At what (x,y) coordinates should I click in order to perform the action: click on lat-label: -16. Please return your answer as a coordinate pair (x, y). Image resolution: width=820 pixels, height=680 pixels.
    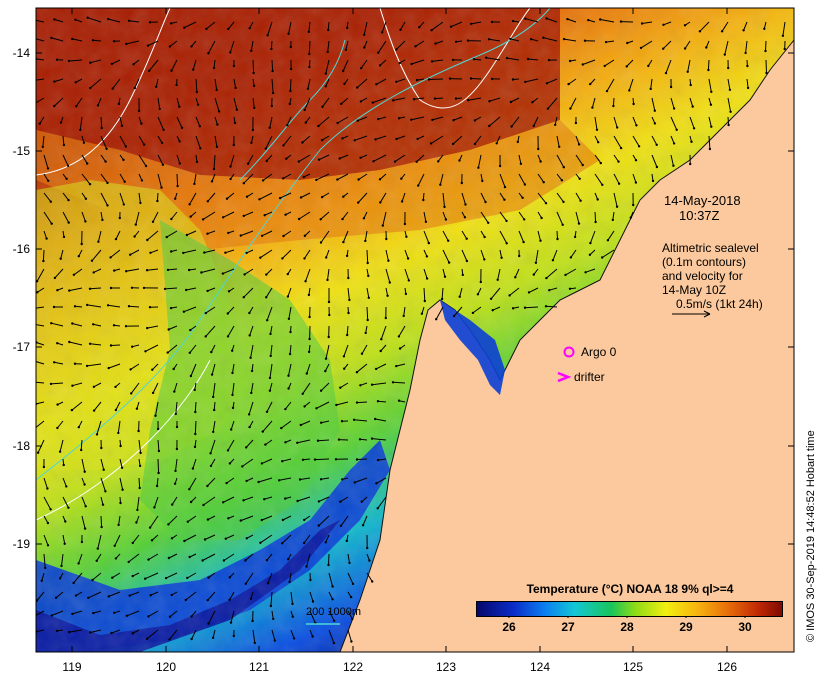
    Looking at the image, I should click on (21, 249).